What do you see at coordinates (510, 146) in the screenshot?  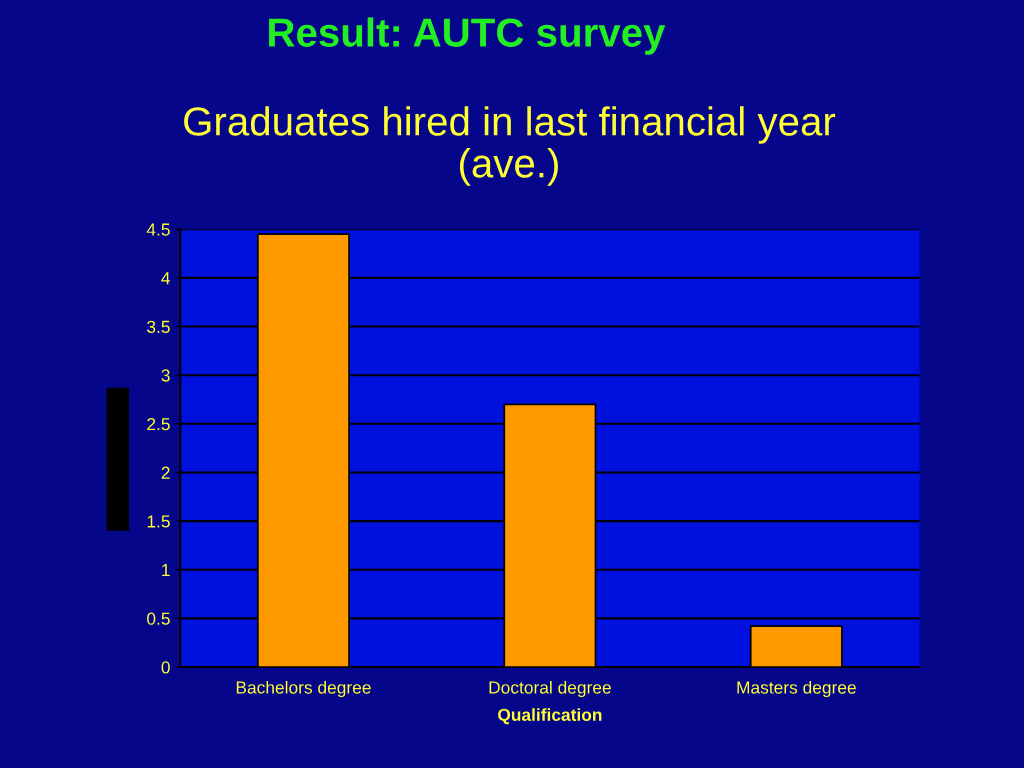 I see `chart-subtitle: Graduates hired in last financial year (ave.)` at bounding box center [510, 146].